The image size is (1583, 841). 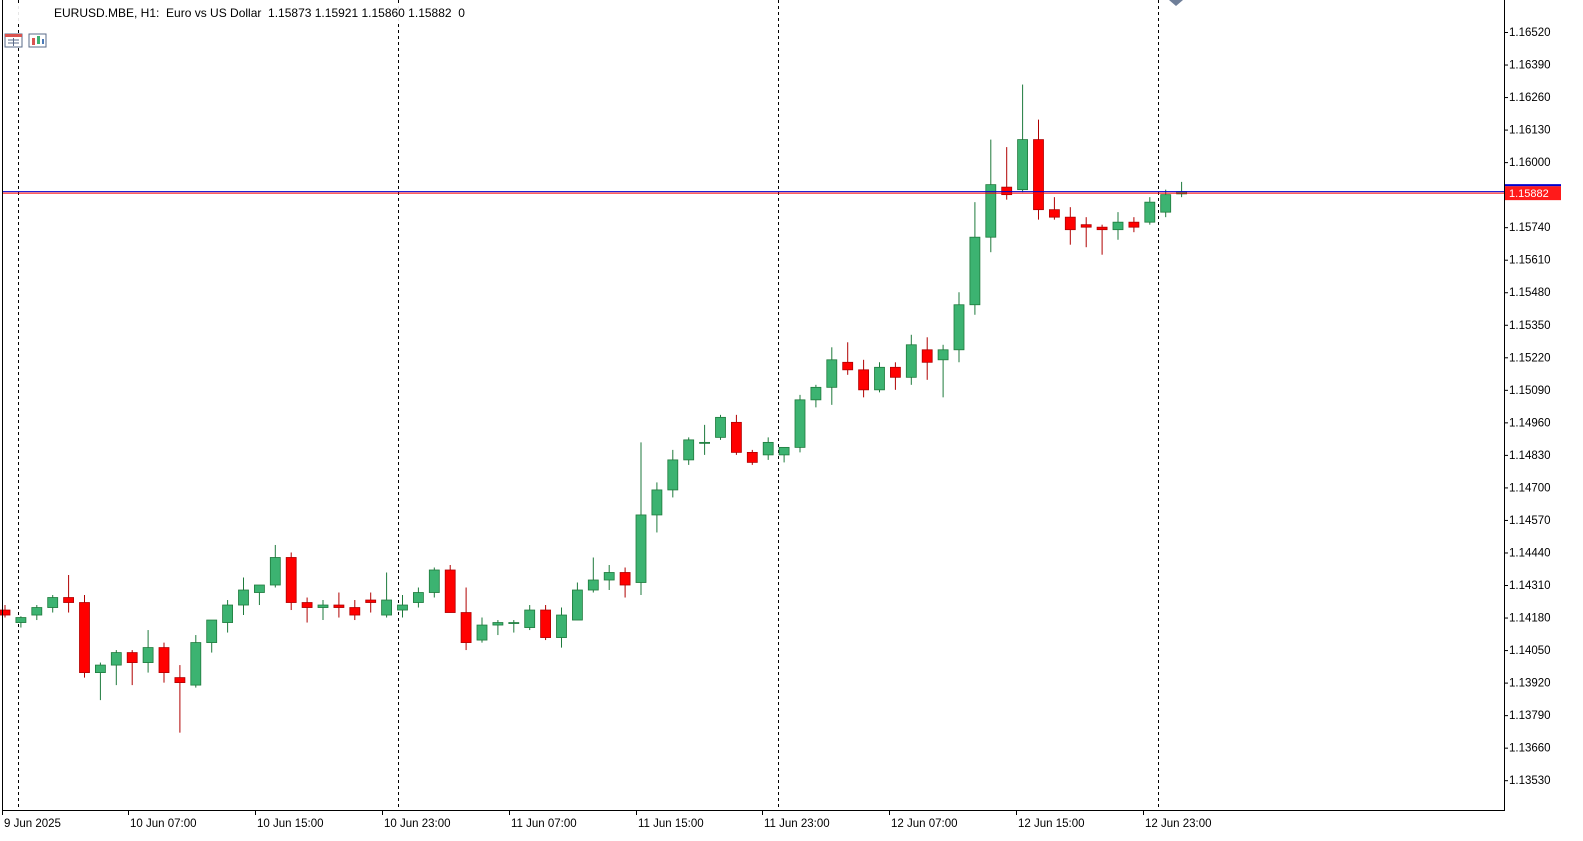 What do you see at coordinates (1530, 553) in the screenshot?
I see `price-tick-label: 1.14440` at bounding box center [1530, 553].